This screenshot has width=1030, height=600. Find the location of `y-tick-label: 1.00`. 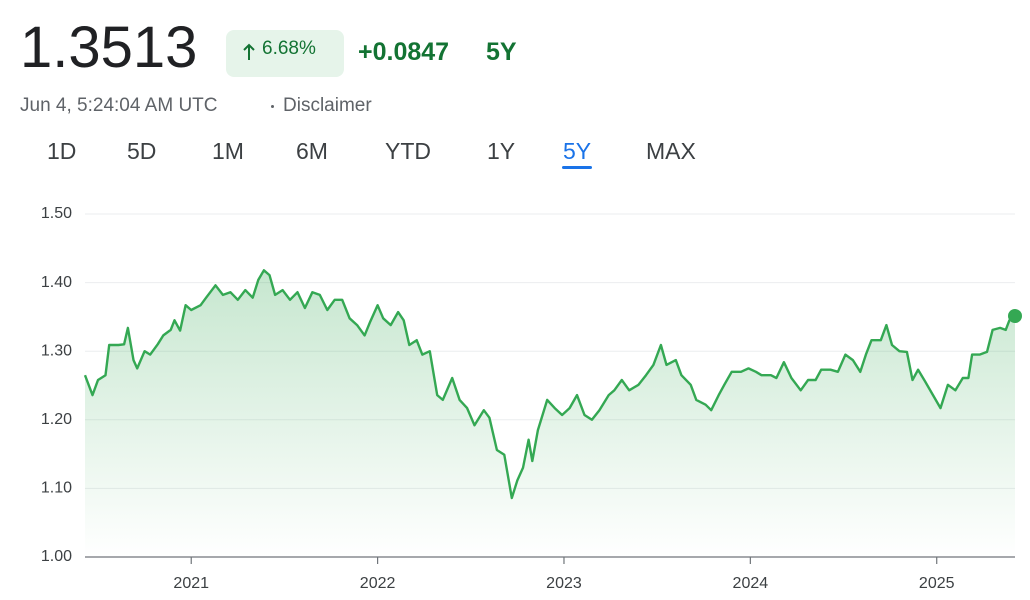

y-tick-label: 1.00 is located at coordinates (56, 556).